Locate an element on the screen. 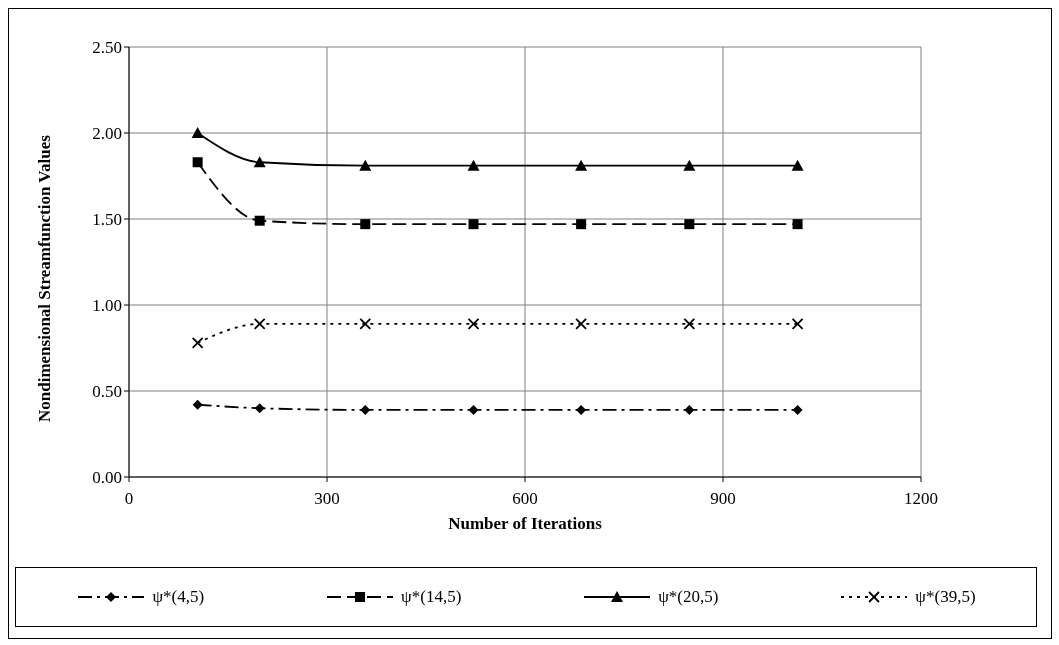 The height and width of the screenshot is (645, 1059). x-tick-label: 300 is located at coordinates (327, 499).